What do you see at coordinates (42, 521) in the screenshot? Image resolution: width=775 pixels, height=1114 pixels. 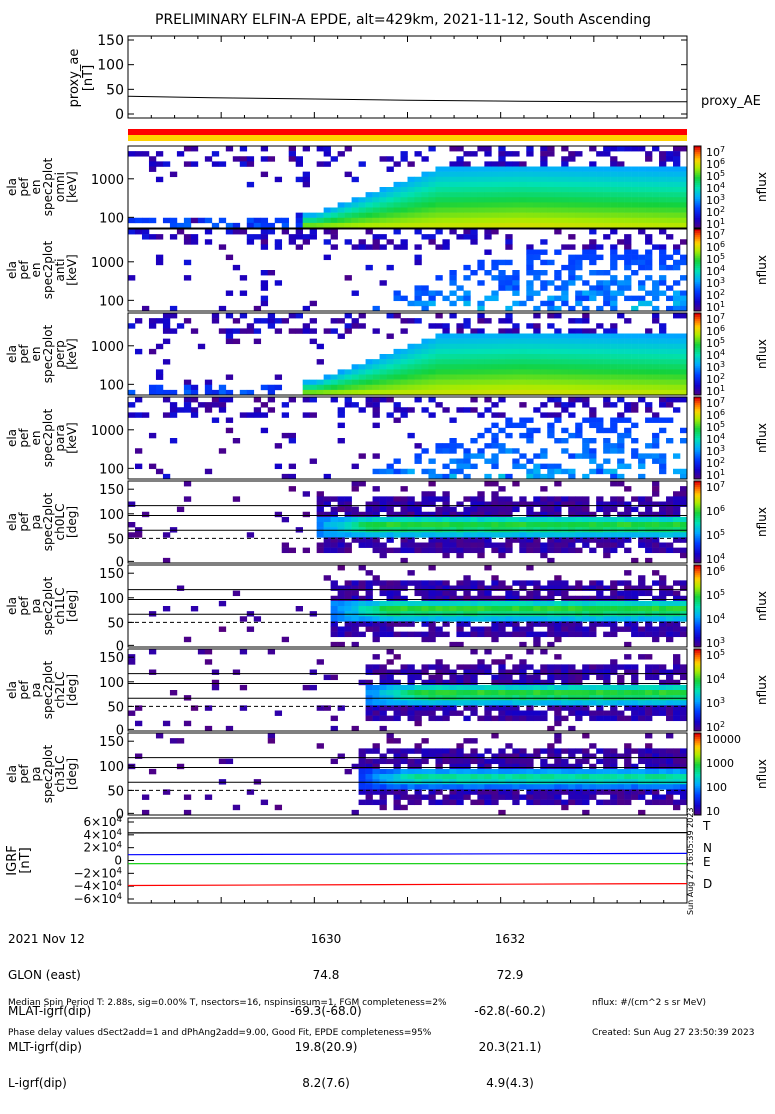 I see `panel-ylabel: elapefpaspec2plotch0LC[deg]` at bounding box center [42, 521].